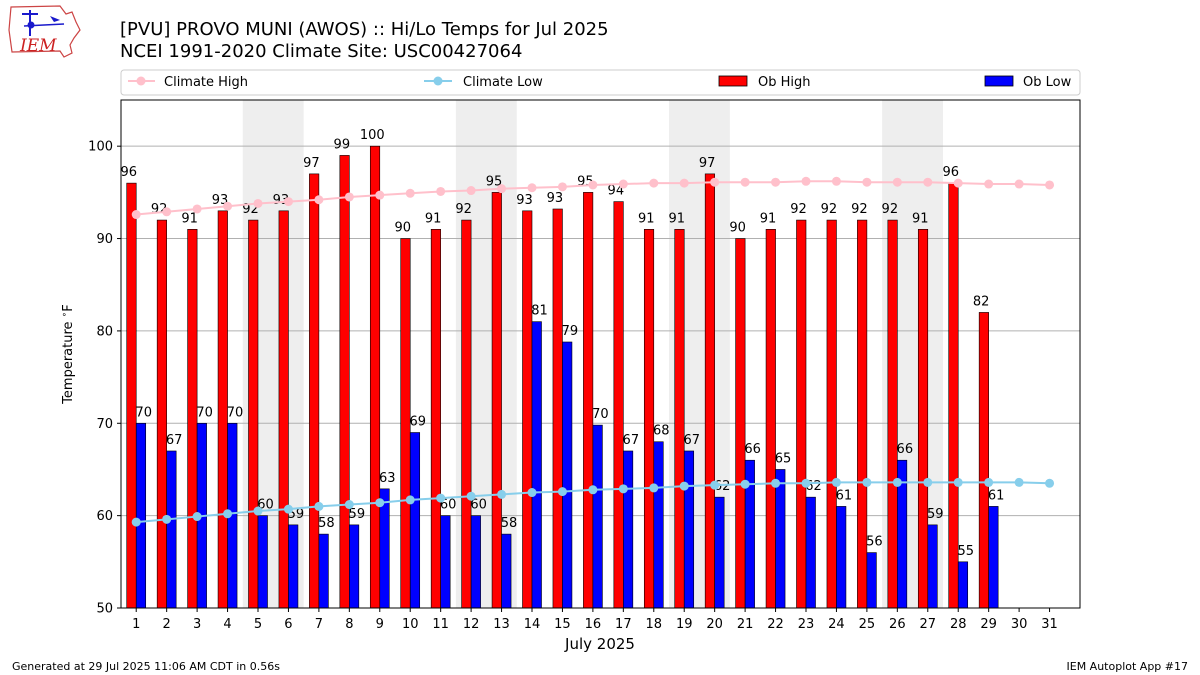  I want to click on legend-label-ob-high: Ob High, so click(784, 82).